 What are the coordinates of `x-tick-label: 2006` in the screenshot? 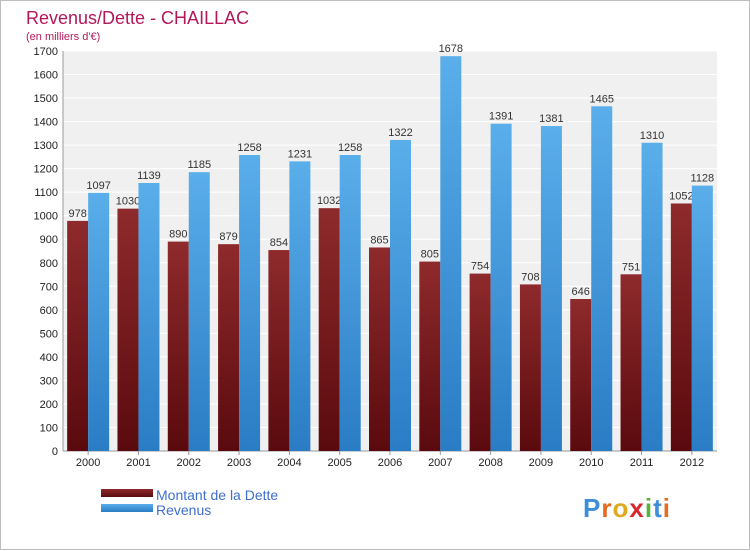 It's located at (390, 463).